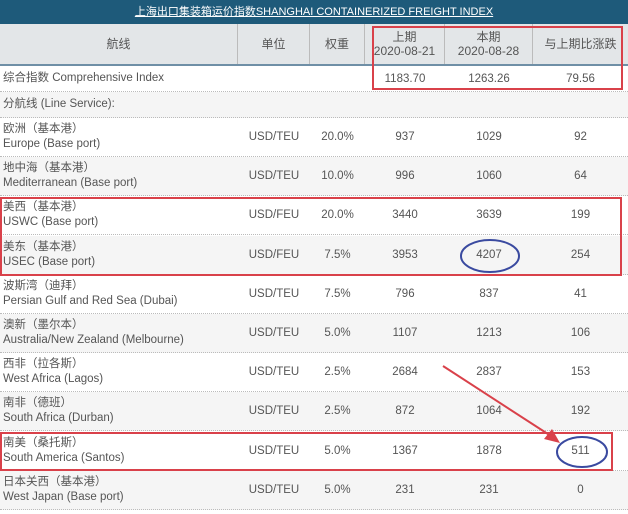 This screenshot has width=628, height=514. I want to click on change-cell: 153, so click(580, 372).